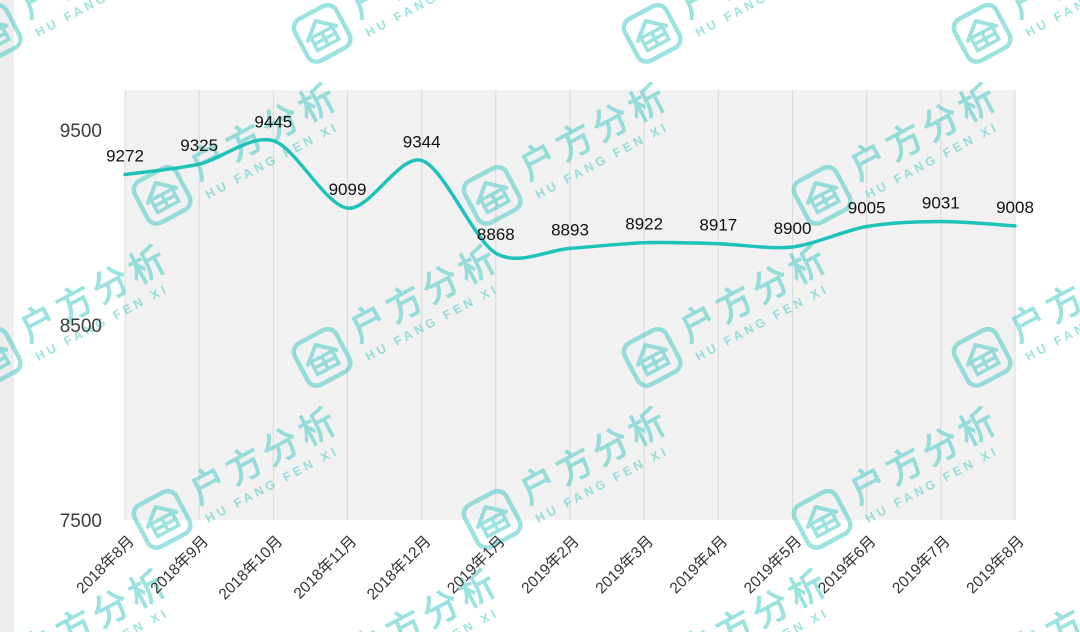 Image resolution: width=1080 pixels, height=632 pixels. Describe the element at coordinates (81, 521) in the screenshot. I see `y-axis-tick-label: 7500` at that location.